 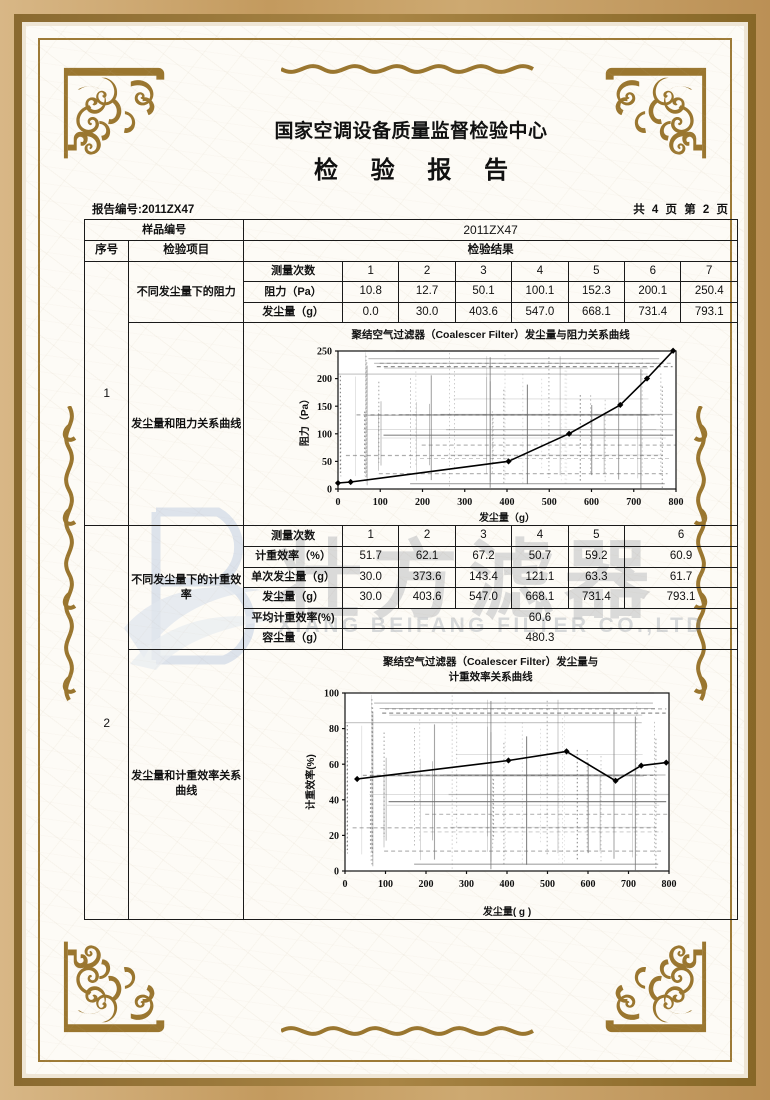 What do you see at coordinates (324, 407) in the screenshot?
I see `svg-text: 150` at bounding box center [324, 407].